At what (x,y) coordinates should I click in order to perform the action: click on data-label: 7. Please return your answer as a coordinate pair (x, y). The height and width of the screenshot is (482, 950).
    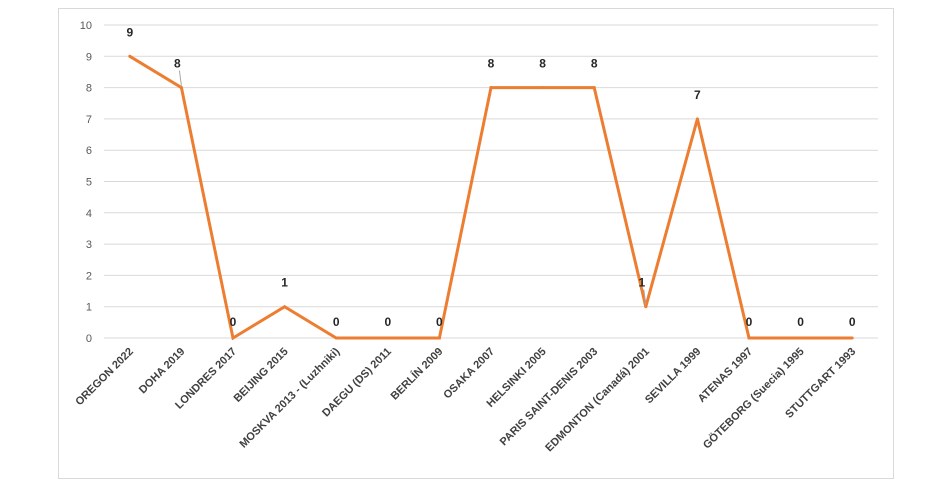
    Looking at the image, I should click on (697, 95).